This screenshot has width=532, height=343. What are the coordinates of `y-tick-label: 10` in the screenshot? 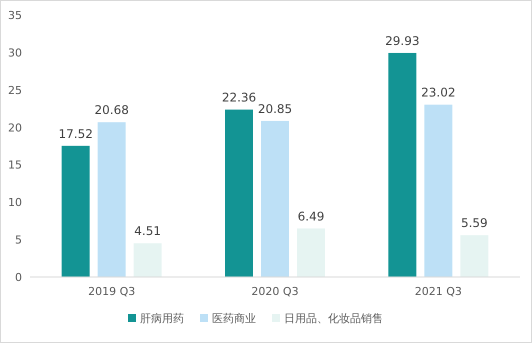 It's located at (15, 203).